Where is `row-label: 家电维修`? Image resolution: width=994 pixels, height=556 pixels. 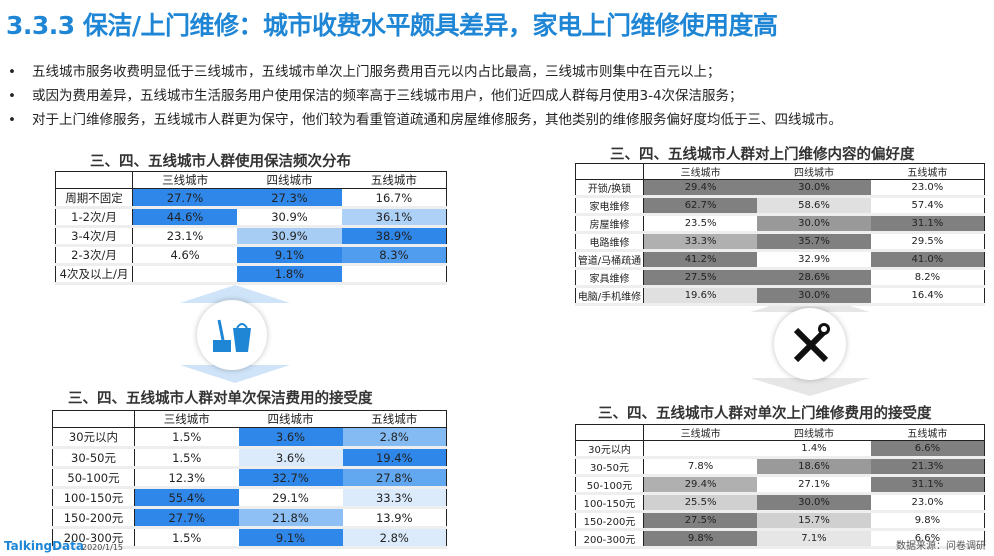
row-label: 家电维修 is located at coordinates (609, 206).